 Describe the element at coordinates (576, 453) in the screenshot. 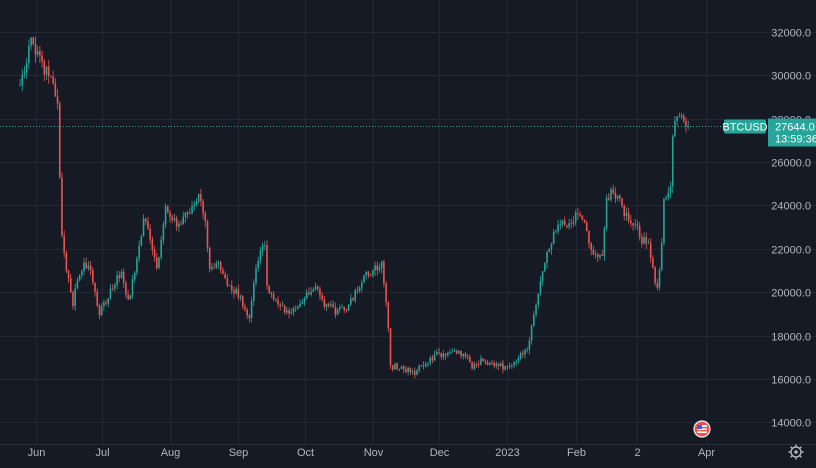

I see `x-tick-label: Feb` at that location.